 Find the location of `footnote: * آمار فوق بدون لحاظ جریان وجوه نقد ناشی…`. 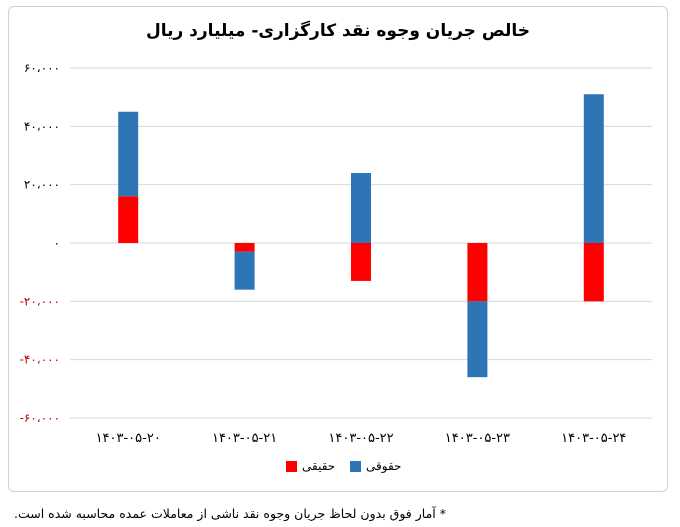

footnote: * آمار فوق بدون لحاظ جریان وجوه نقد ناشی… is located at coordinates (230, 513).